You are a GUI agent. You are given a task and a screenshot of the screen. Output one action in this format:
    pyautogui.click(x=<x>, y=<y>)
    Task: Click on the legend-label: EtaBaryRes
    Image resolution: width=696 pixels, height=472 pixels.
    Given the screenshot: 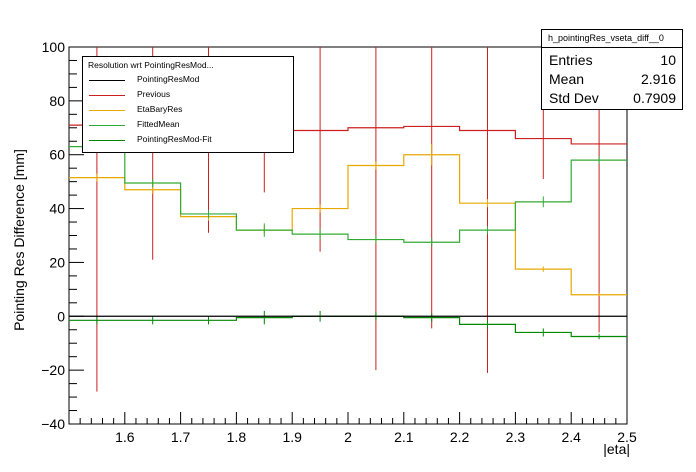 What is the action you would take?
    pyautogui.click(x=160, y=109)
    